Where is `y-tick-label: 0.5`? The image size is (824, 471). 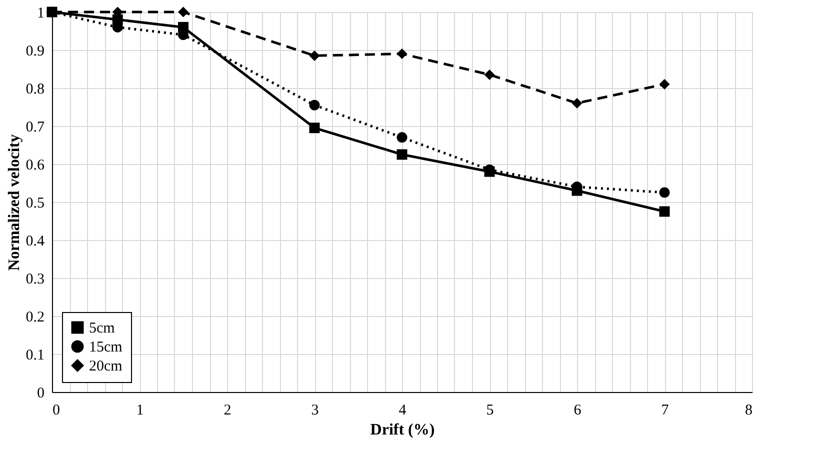
y-tick-label: 0.5 is located at coordinates (35, 204).